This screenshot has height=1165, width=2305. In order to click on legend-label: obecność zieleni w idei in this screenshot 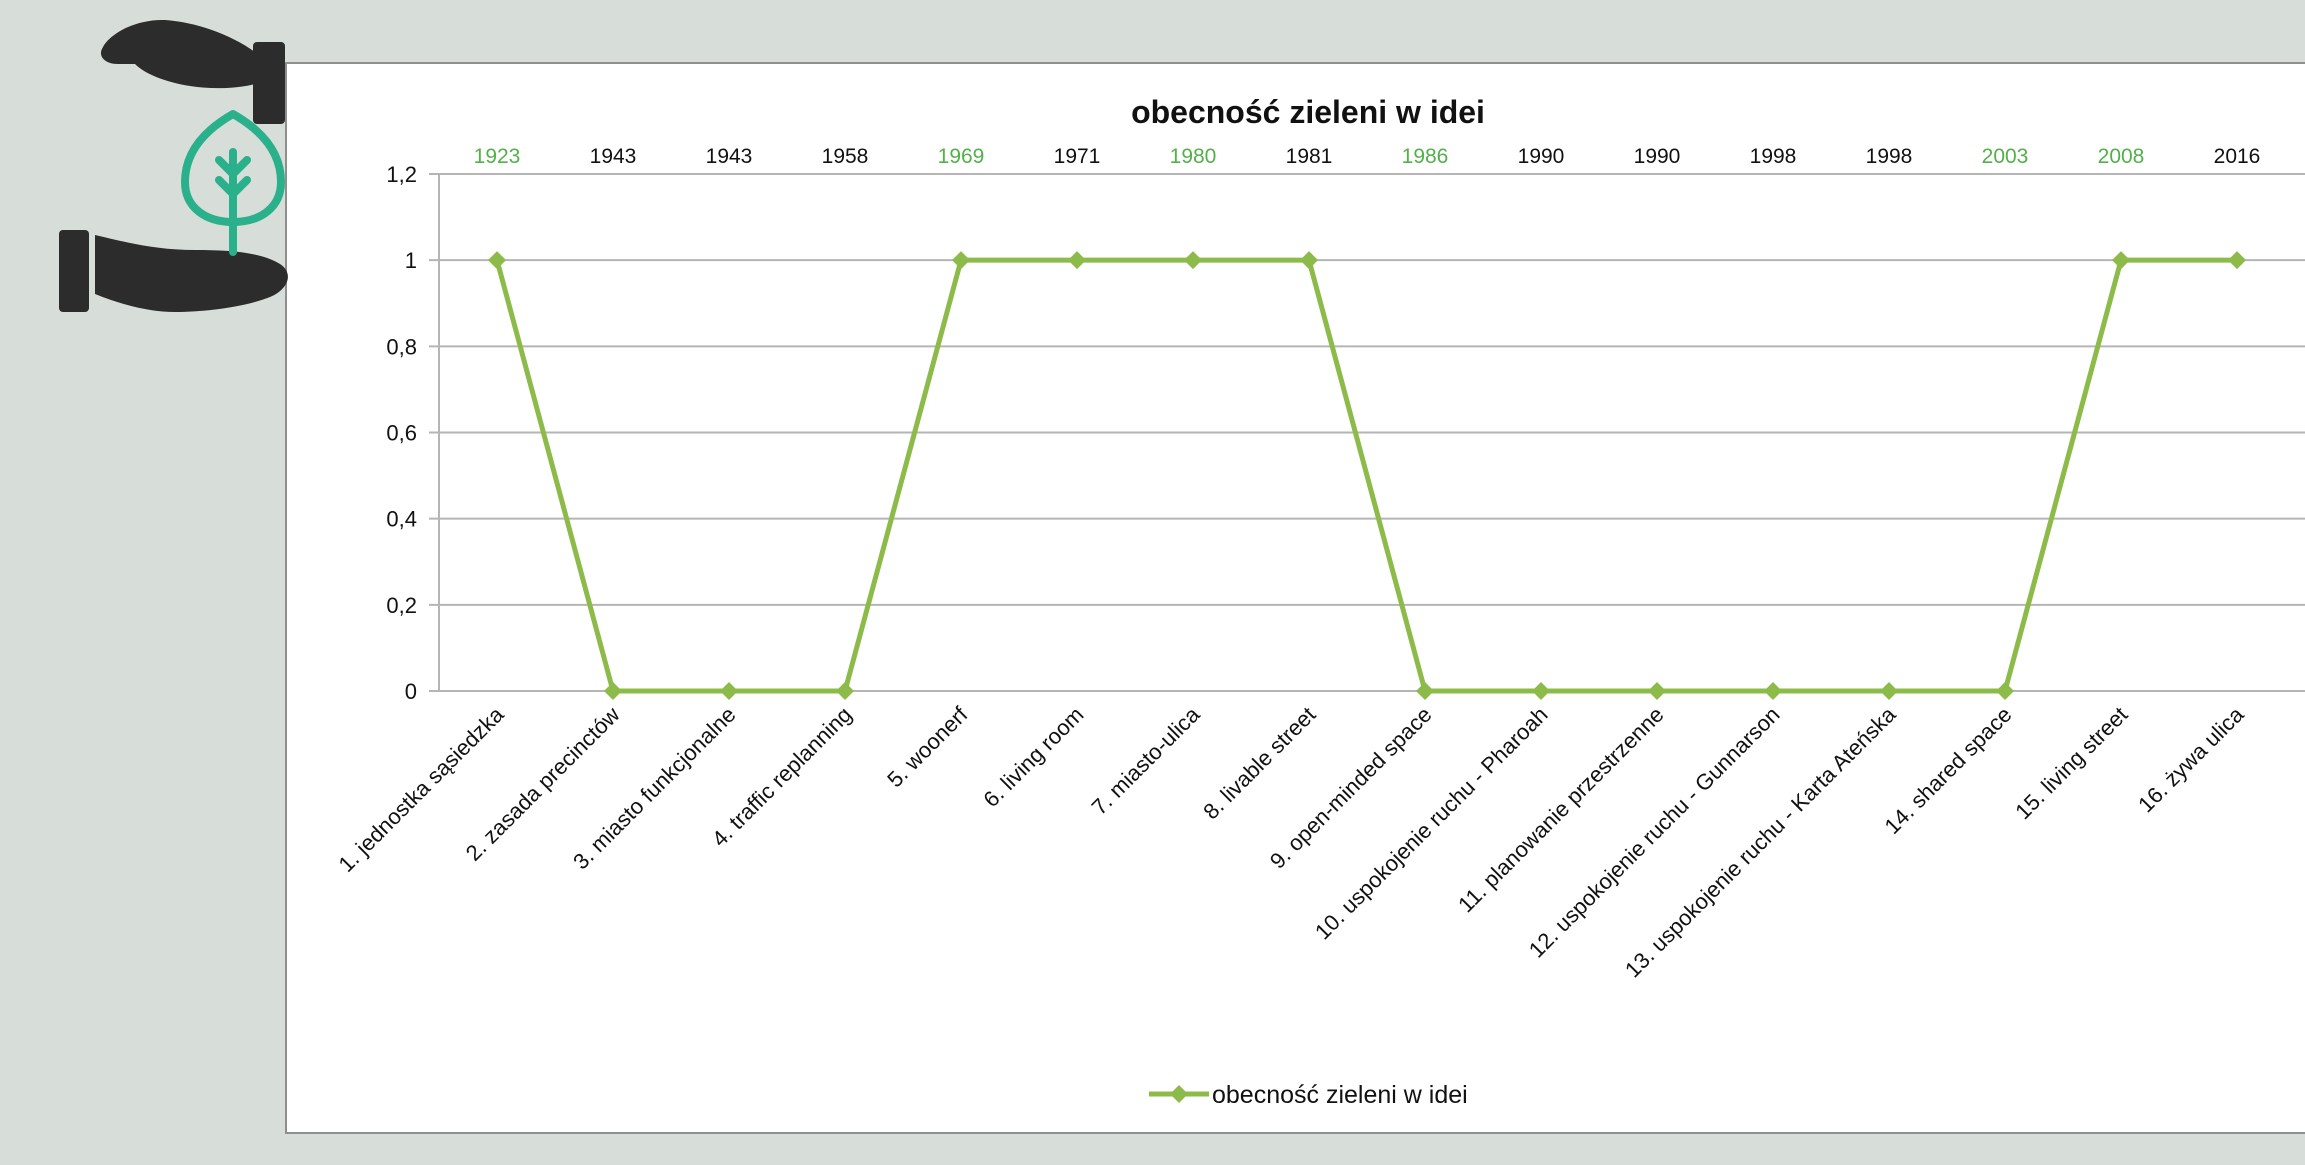, I will do `click(1340, 1095)`.